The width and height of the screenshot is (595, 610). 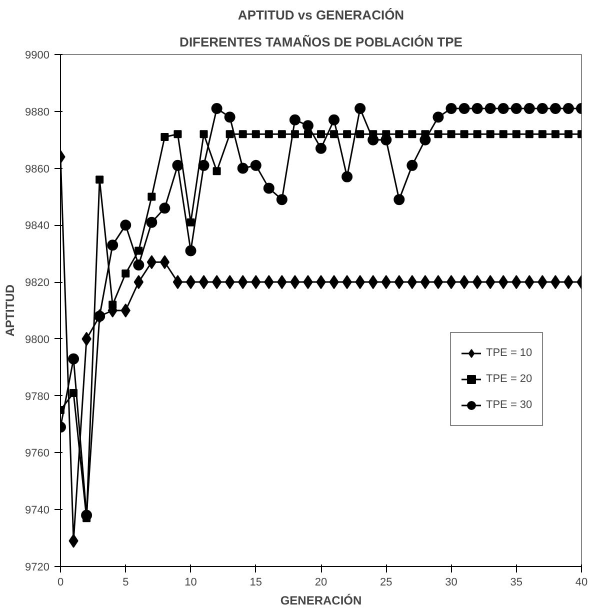 I want to click on legend-label: TPE = 20, so click(x=509, y=379).